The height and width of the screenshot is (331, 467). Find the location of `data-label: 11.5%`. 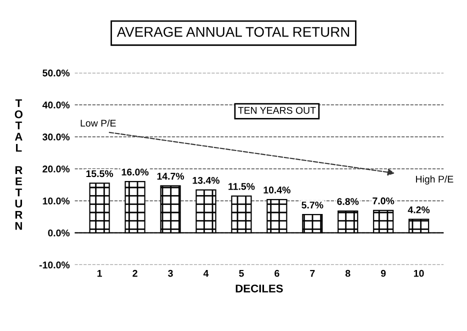

data-label: 11.5% is located at coordinates (241, 186).